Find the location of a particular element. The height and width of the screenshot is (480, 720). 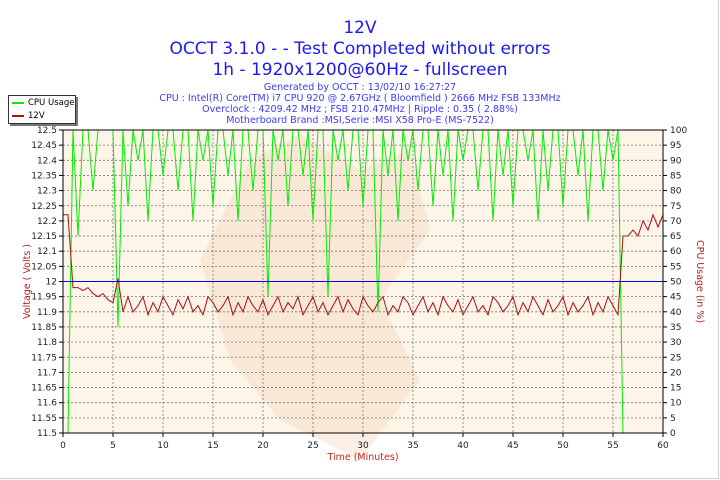

y2-tick-label: 10 is located at coordinates (676, 404).